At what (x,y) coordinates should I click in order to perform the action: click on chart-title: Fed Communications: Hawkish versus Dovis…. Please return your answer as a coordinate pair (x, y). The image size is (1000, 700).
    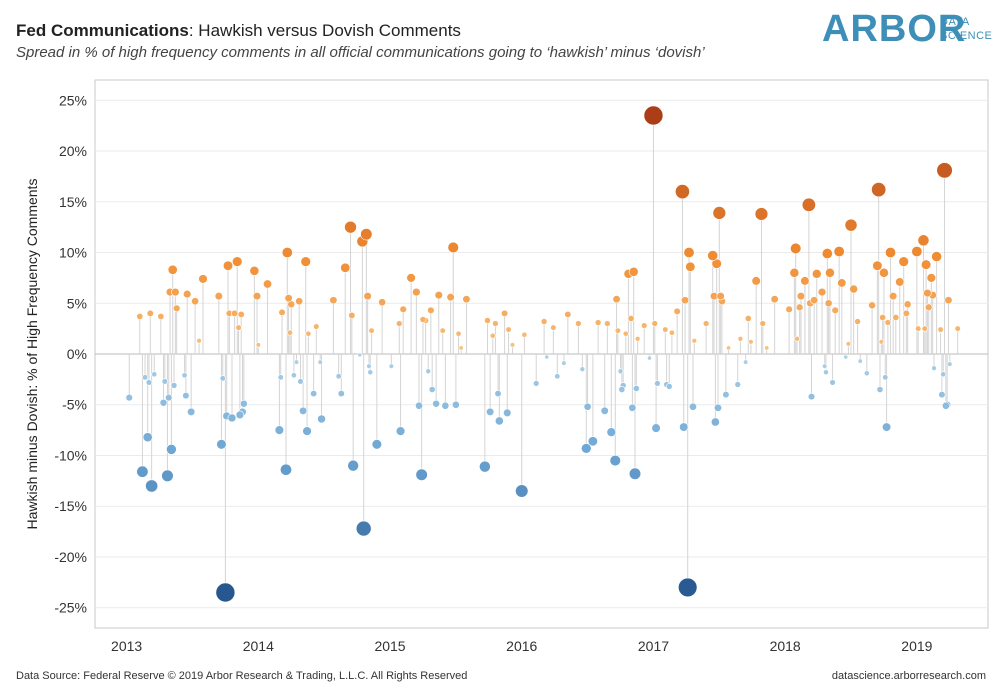
    Looking at the image, I should click on (416, 31).